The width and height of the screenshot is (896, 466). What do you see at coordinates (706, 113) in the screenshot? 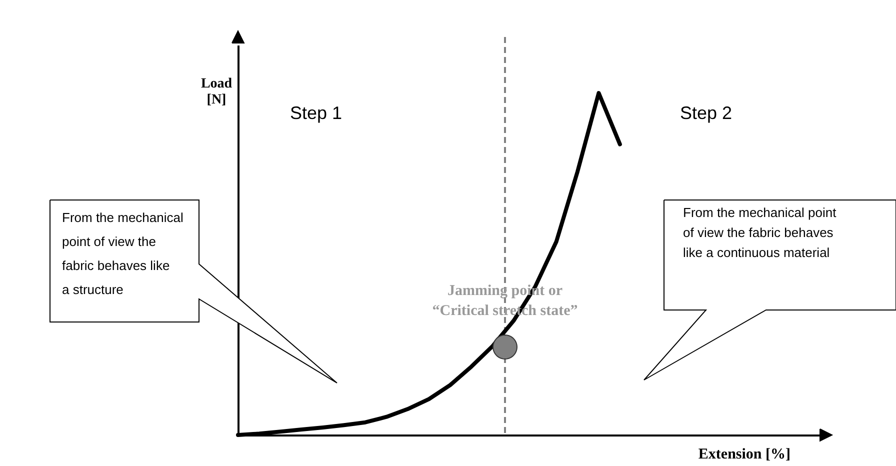
I see `annotation: Step 2` at bounding box center [706, 113].